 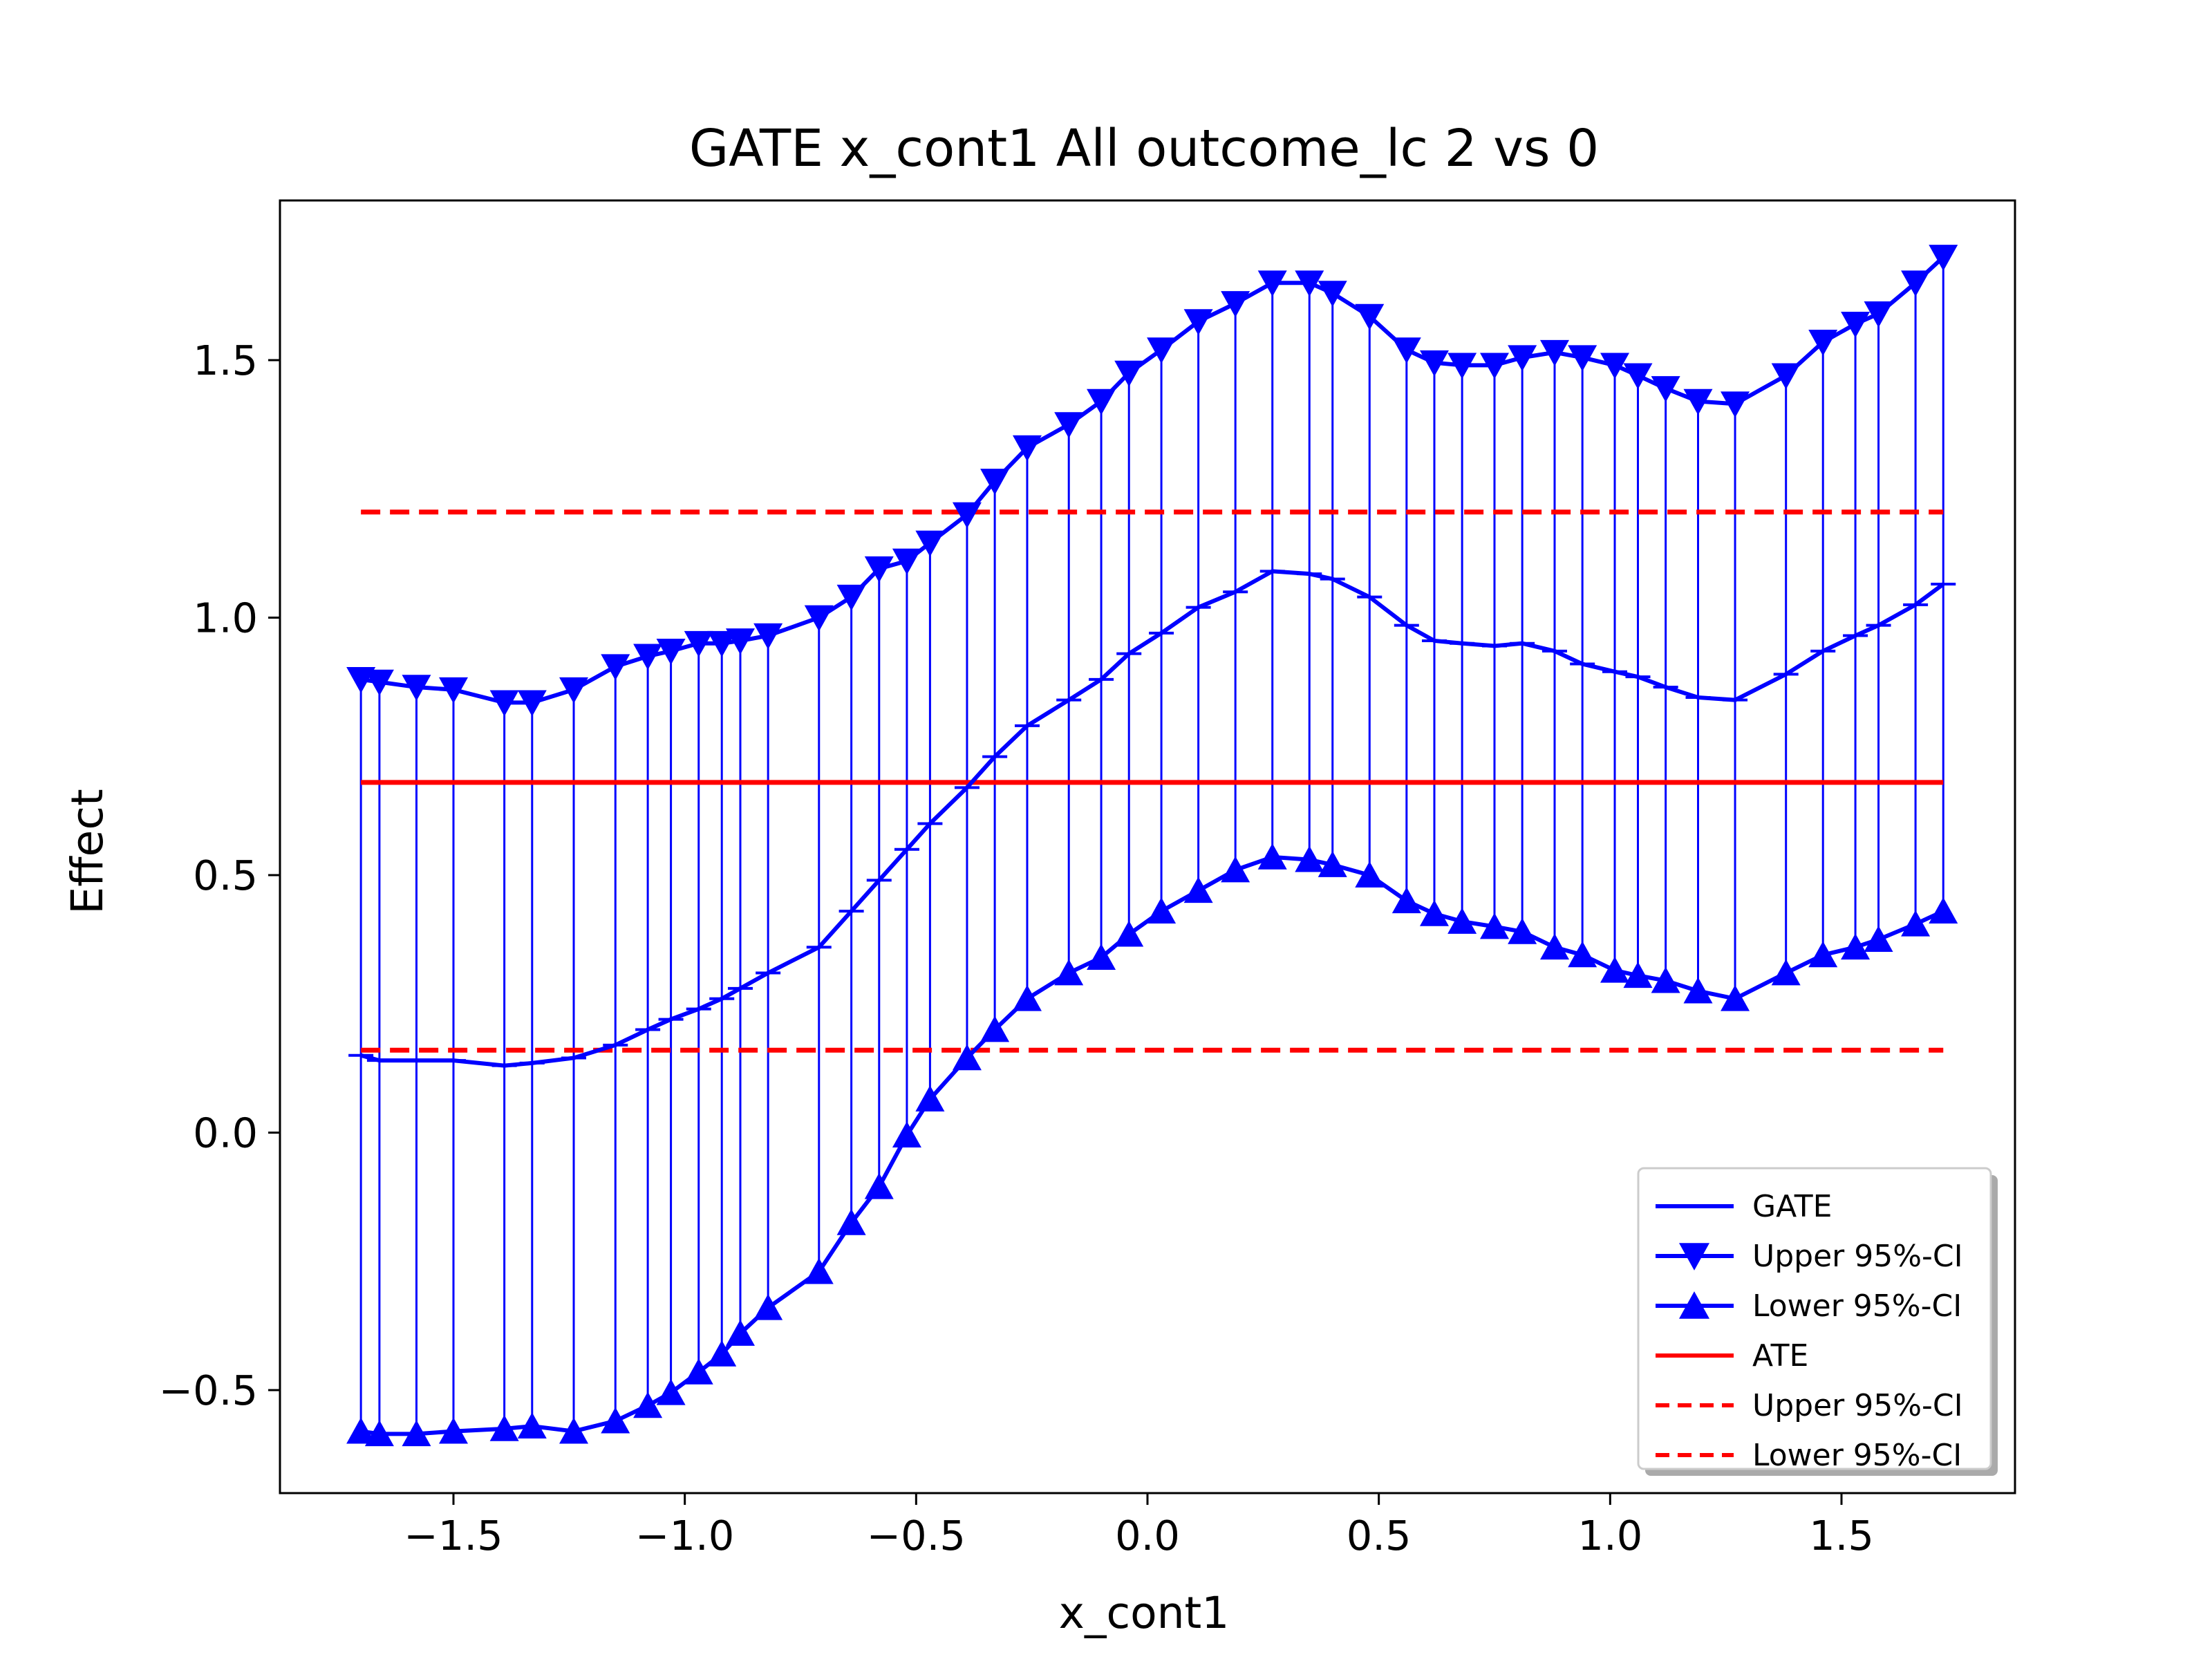 I want to click on chart-title: GATE x_cont1 All outcome_lc 2 vs 0, so click(x=1144, y=148).